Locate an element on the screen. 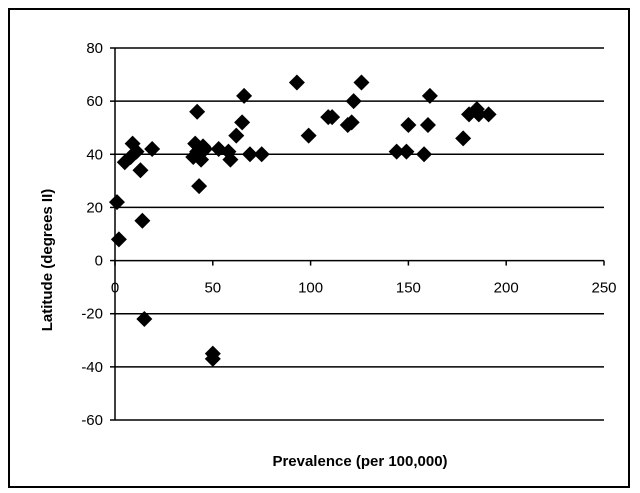 The image size is (640, 493). y-tick-label: 60 is located at coordinates (94, 101).